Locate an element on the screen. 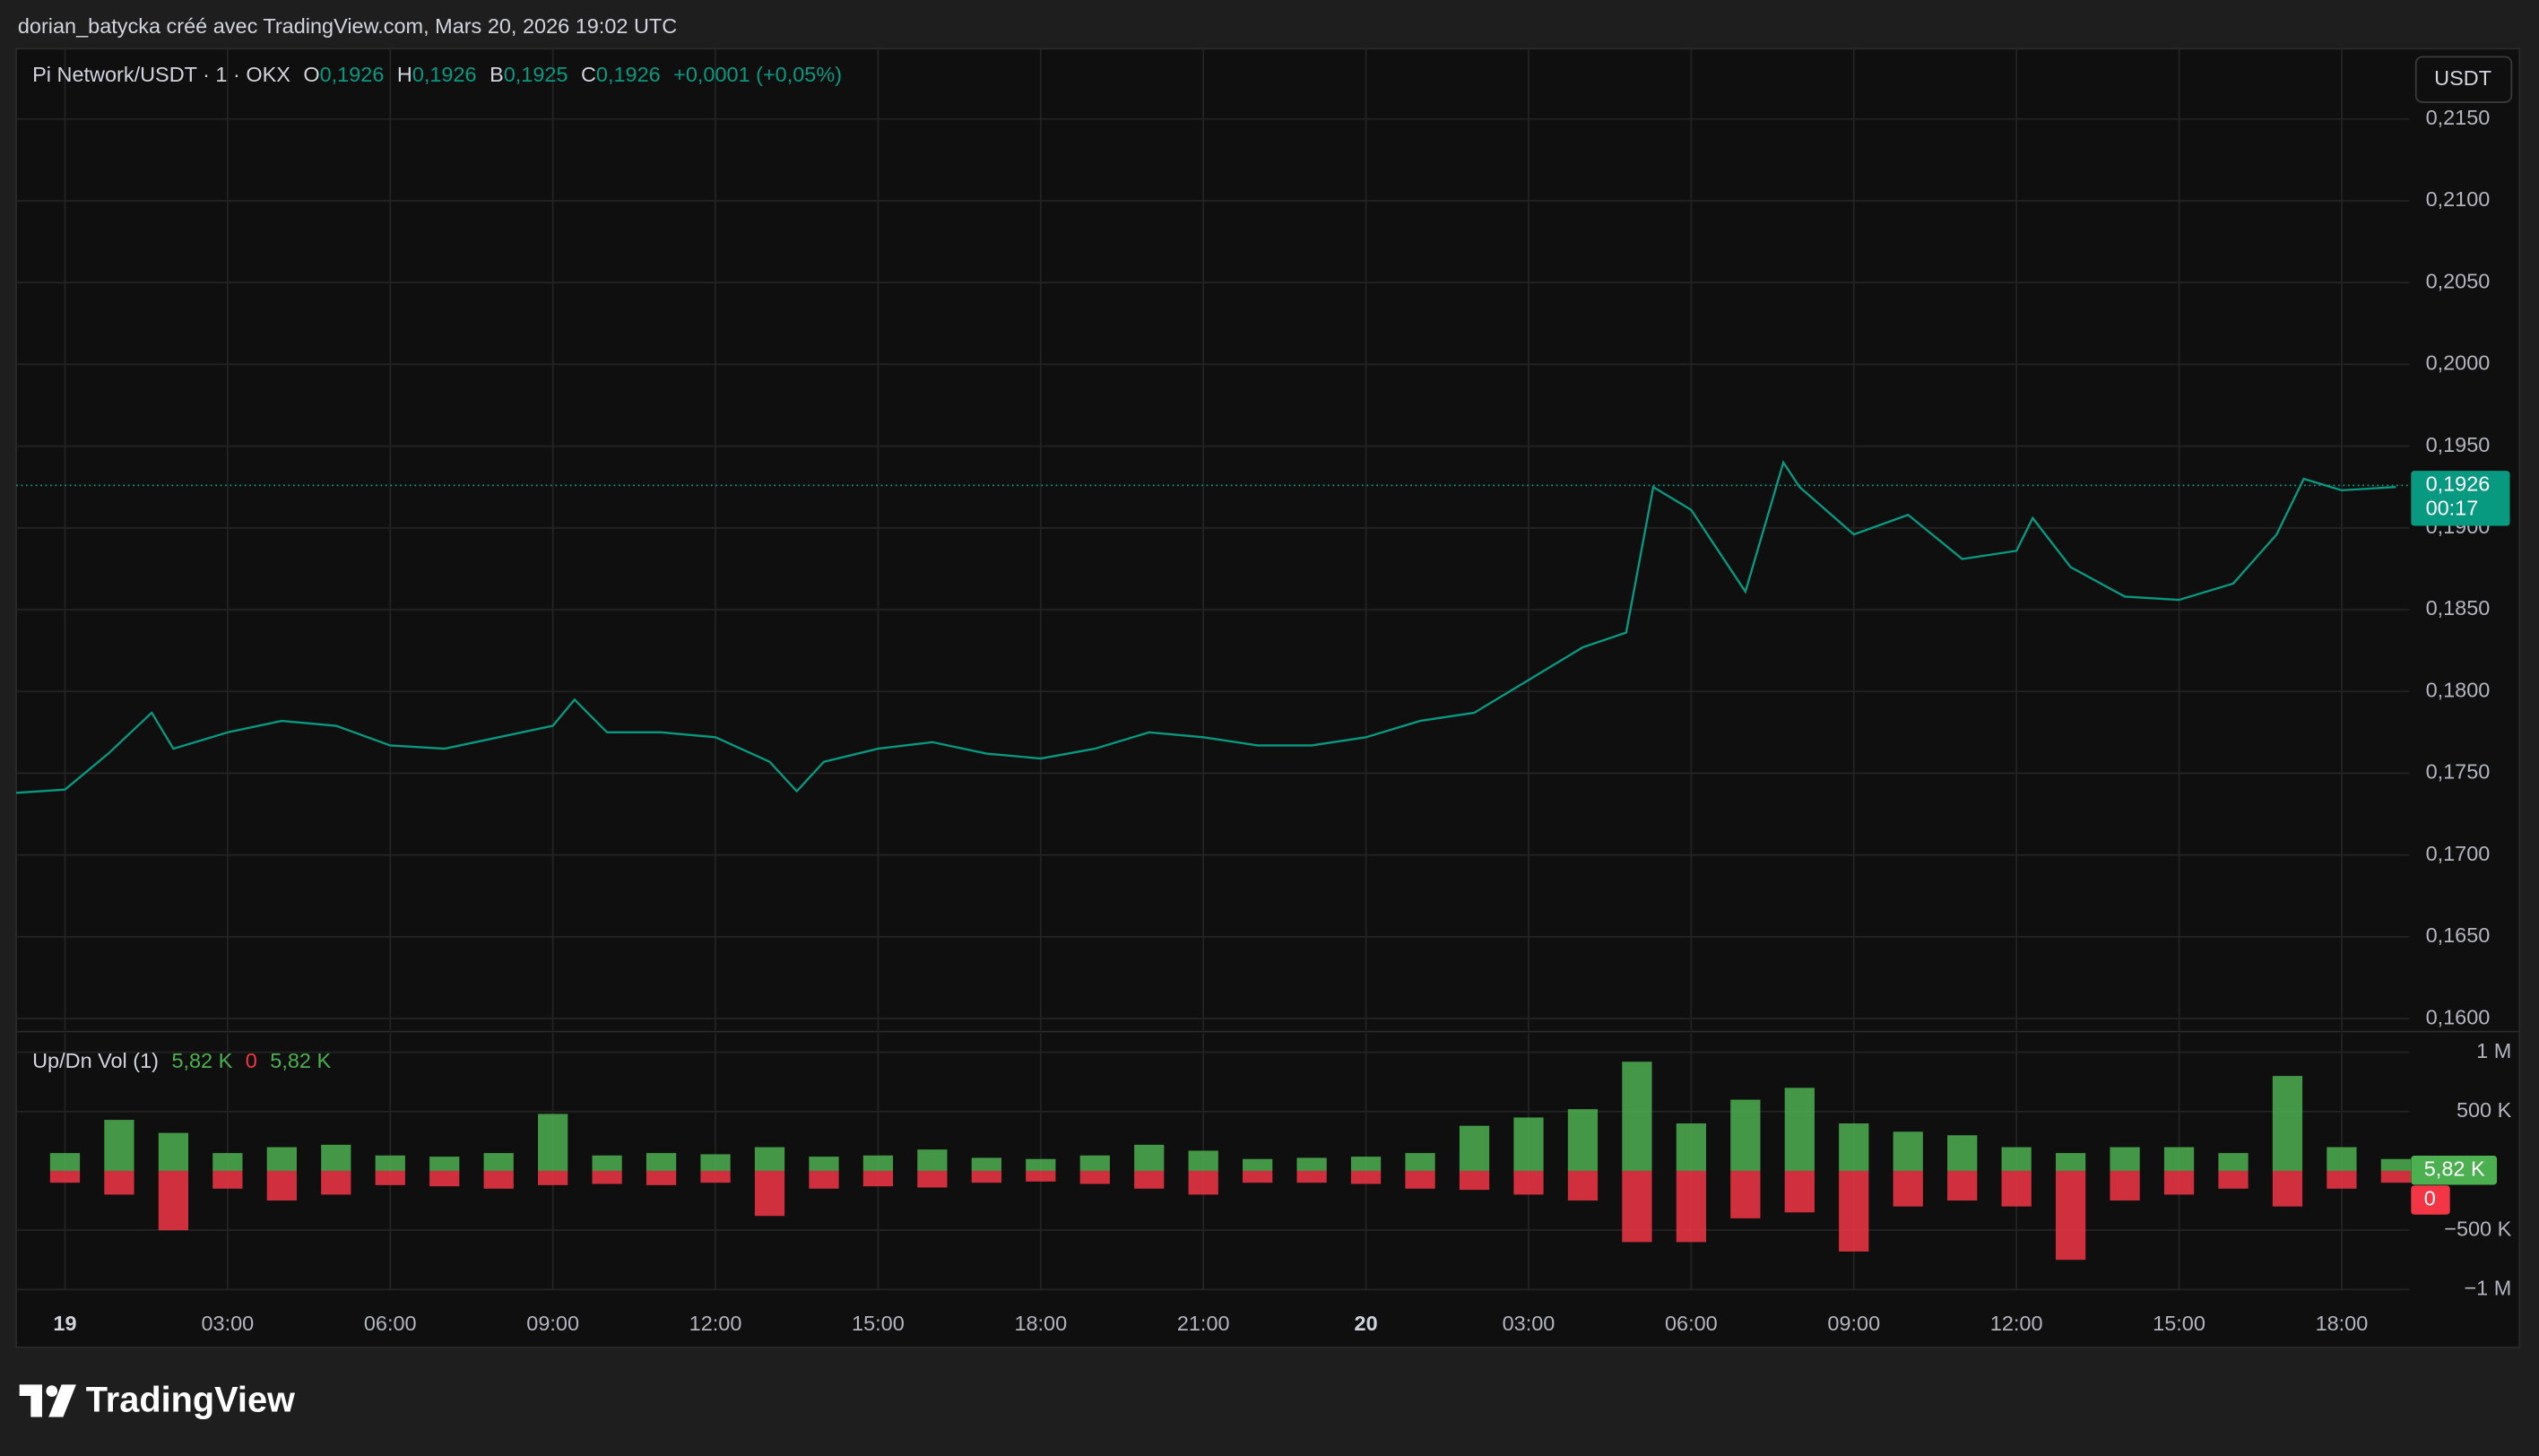 The width and height of the screenshot is (2539, 1456). y-tick-label: 1 M is located at coordinates (2493, 1050).